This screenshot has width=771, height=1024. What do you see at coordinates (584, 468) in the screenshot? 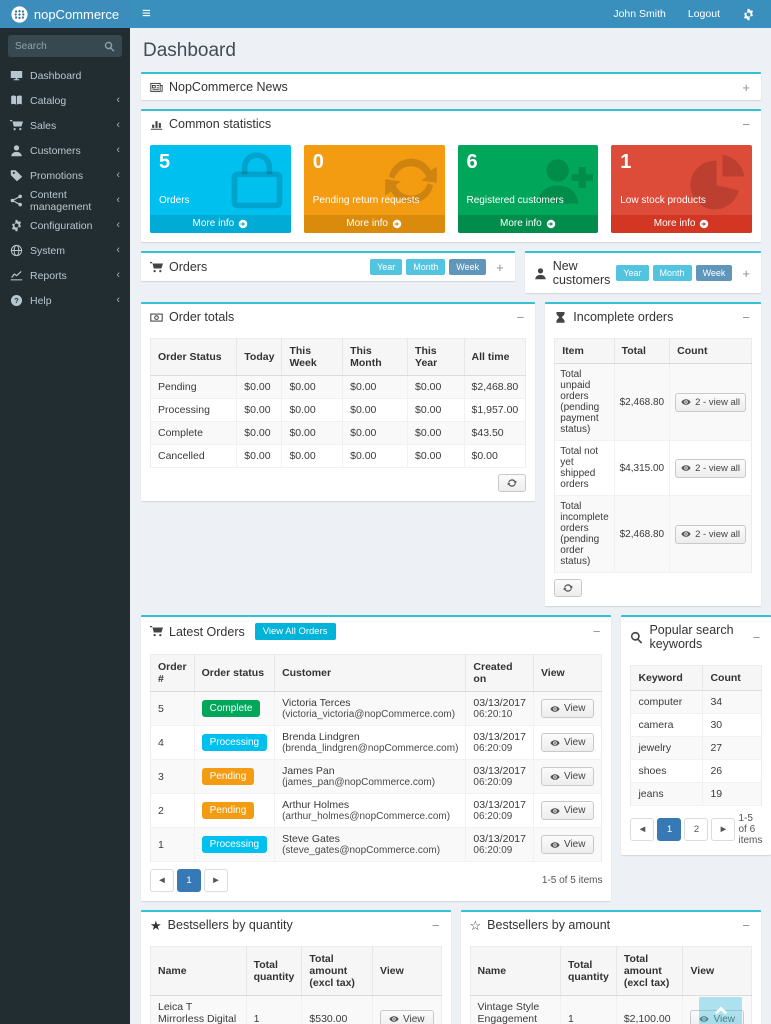
I see `item-cell: Total not yet shipped orders` at bounding box center [584, 468].